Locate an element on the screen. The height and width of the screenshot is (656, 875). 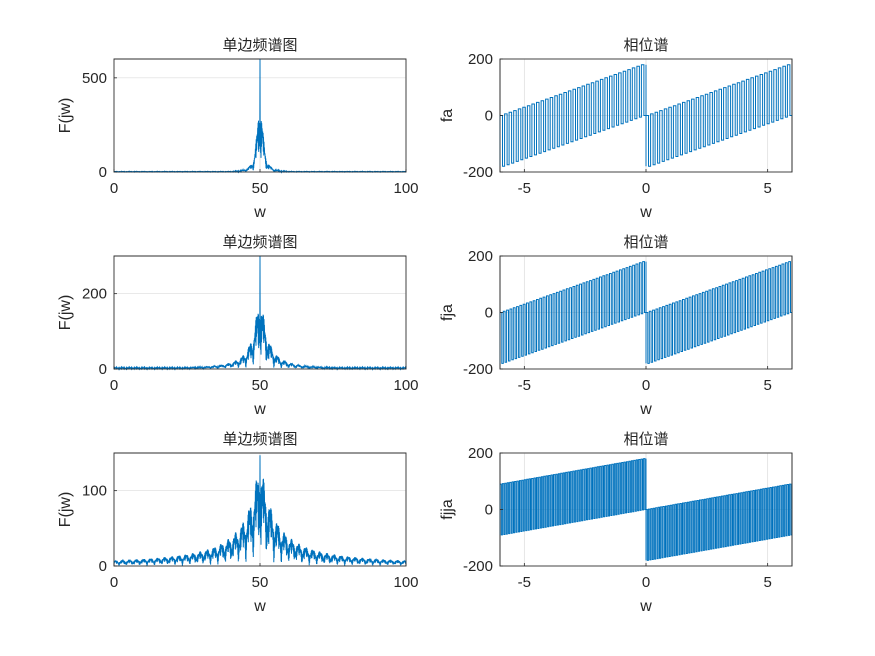
subplot-phase1: -5 0 5 -200 0 200 相位谱 w fa is located at coordinates (616, 128).